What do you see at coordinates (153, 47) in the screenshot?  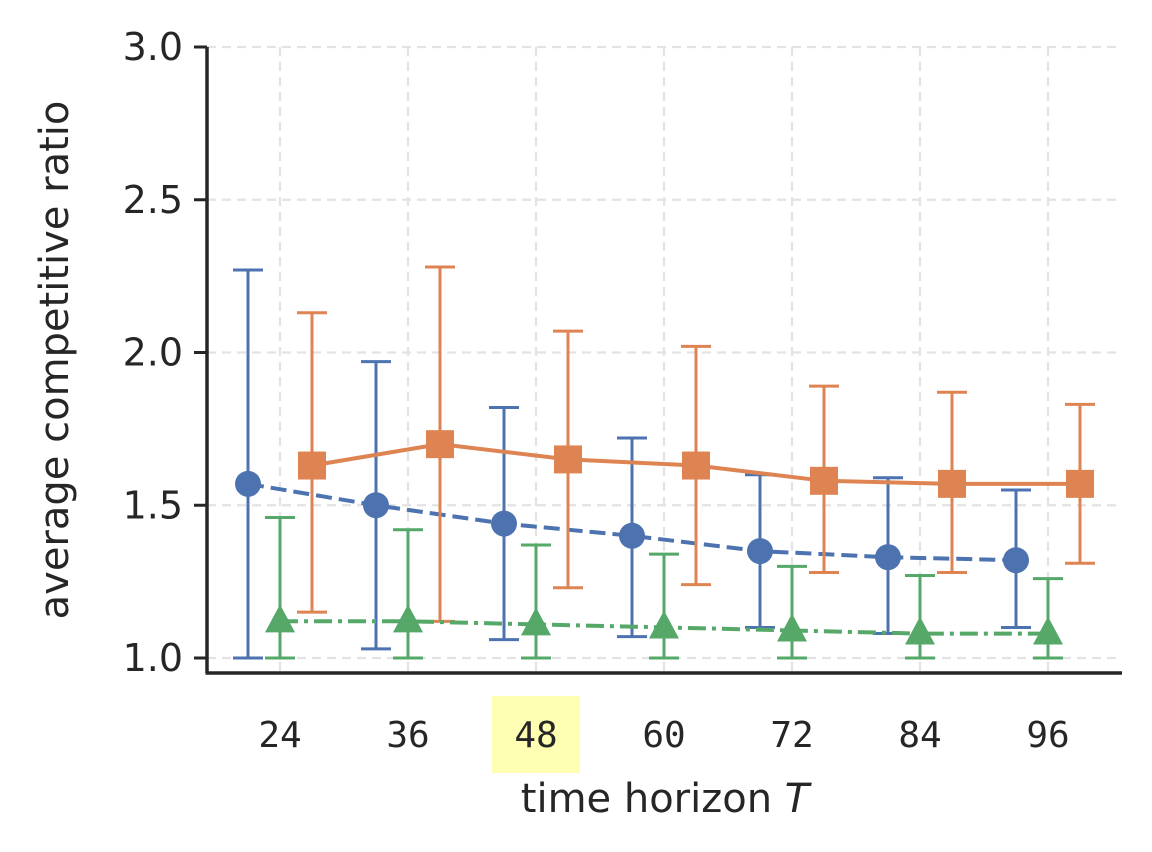 I see `y-tick-label: 3.0` at bounding box center [153, 47].